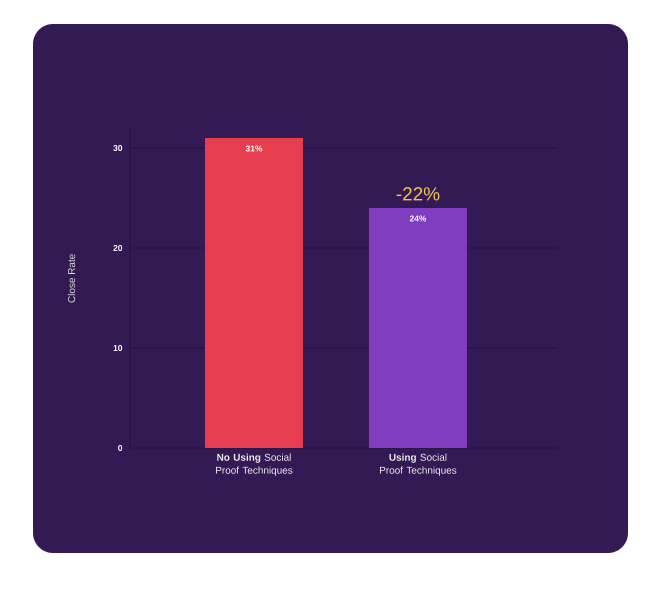 This screenshot has height=597, width=661. What do you see at coordinates (254, 465) in the screenshot?
I see `x-tick-label: No Using Social Proof Techniques` at bounding box center [254, 465].